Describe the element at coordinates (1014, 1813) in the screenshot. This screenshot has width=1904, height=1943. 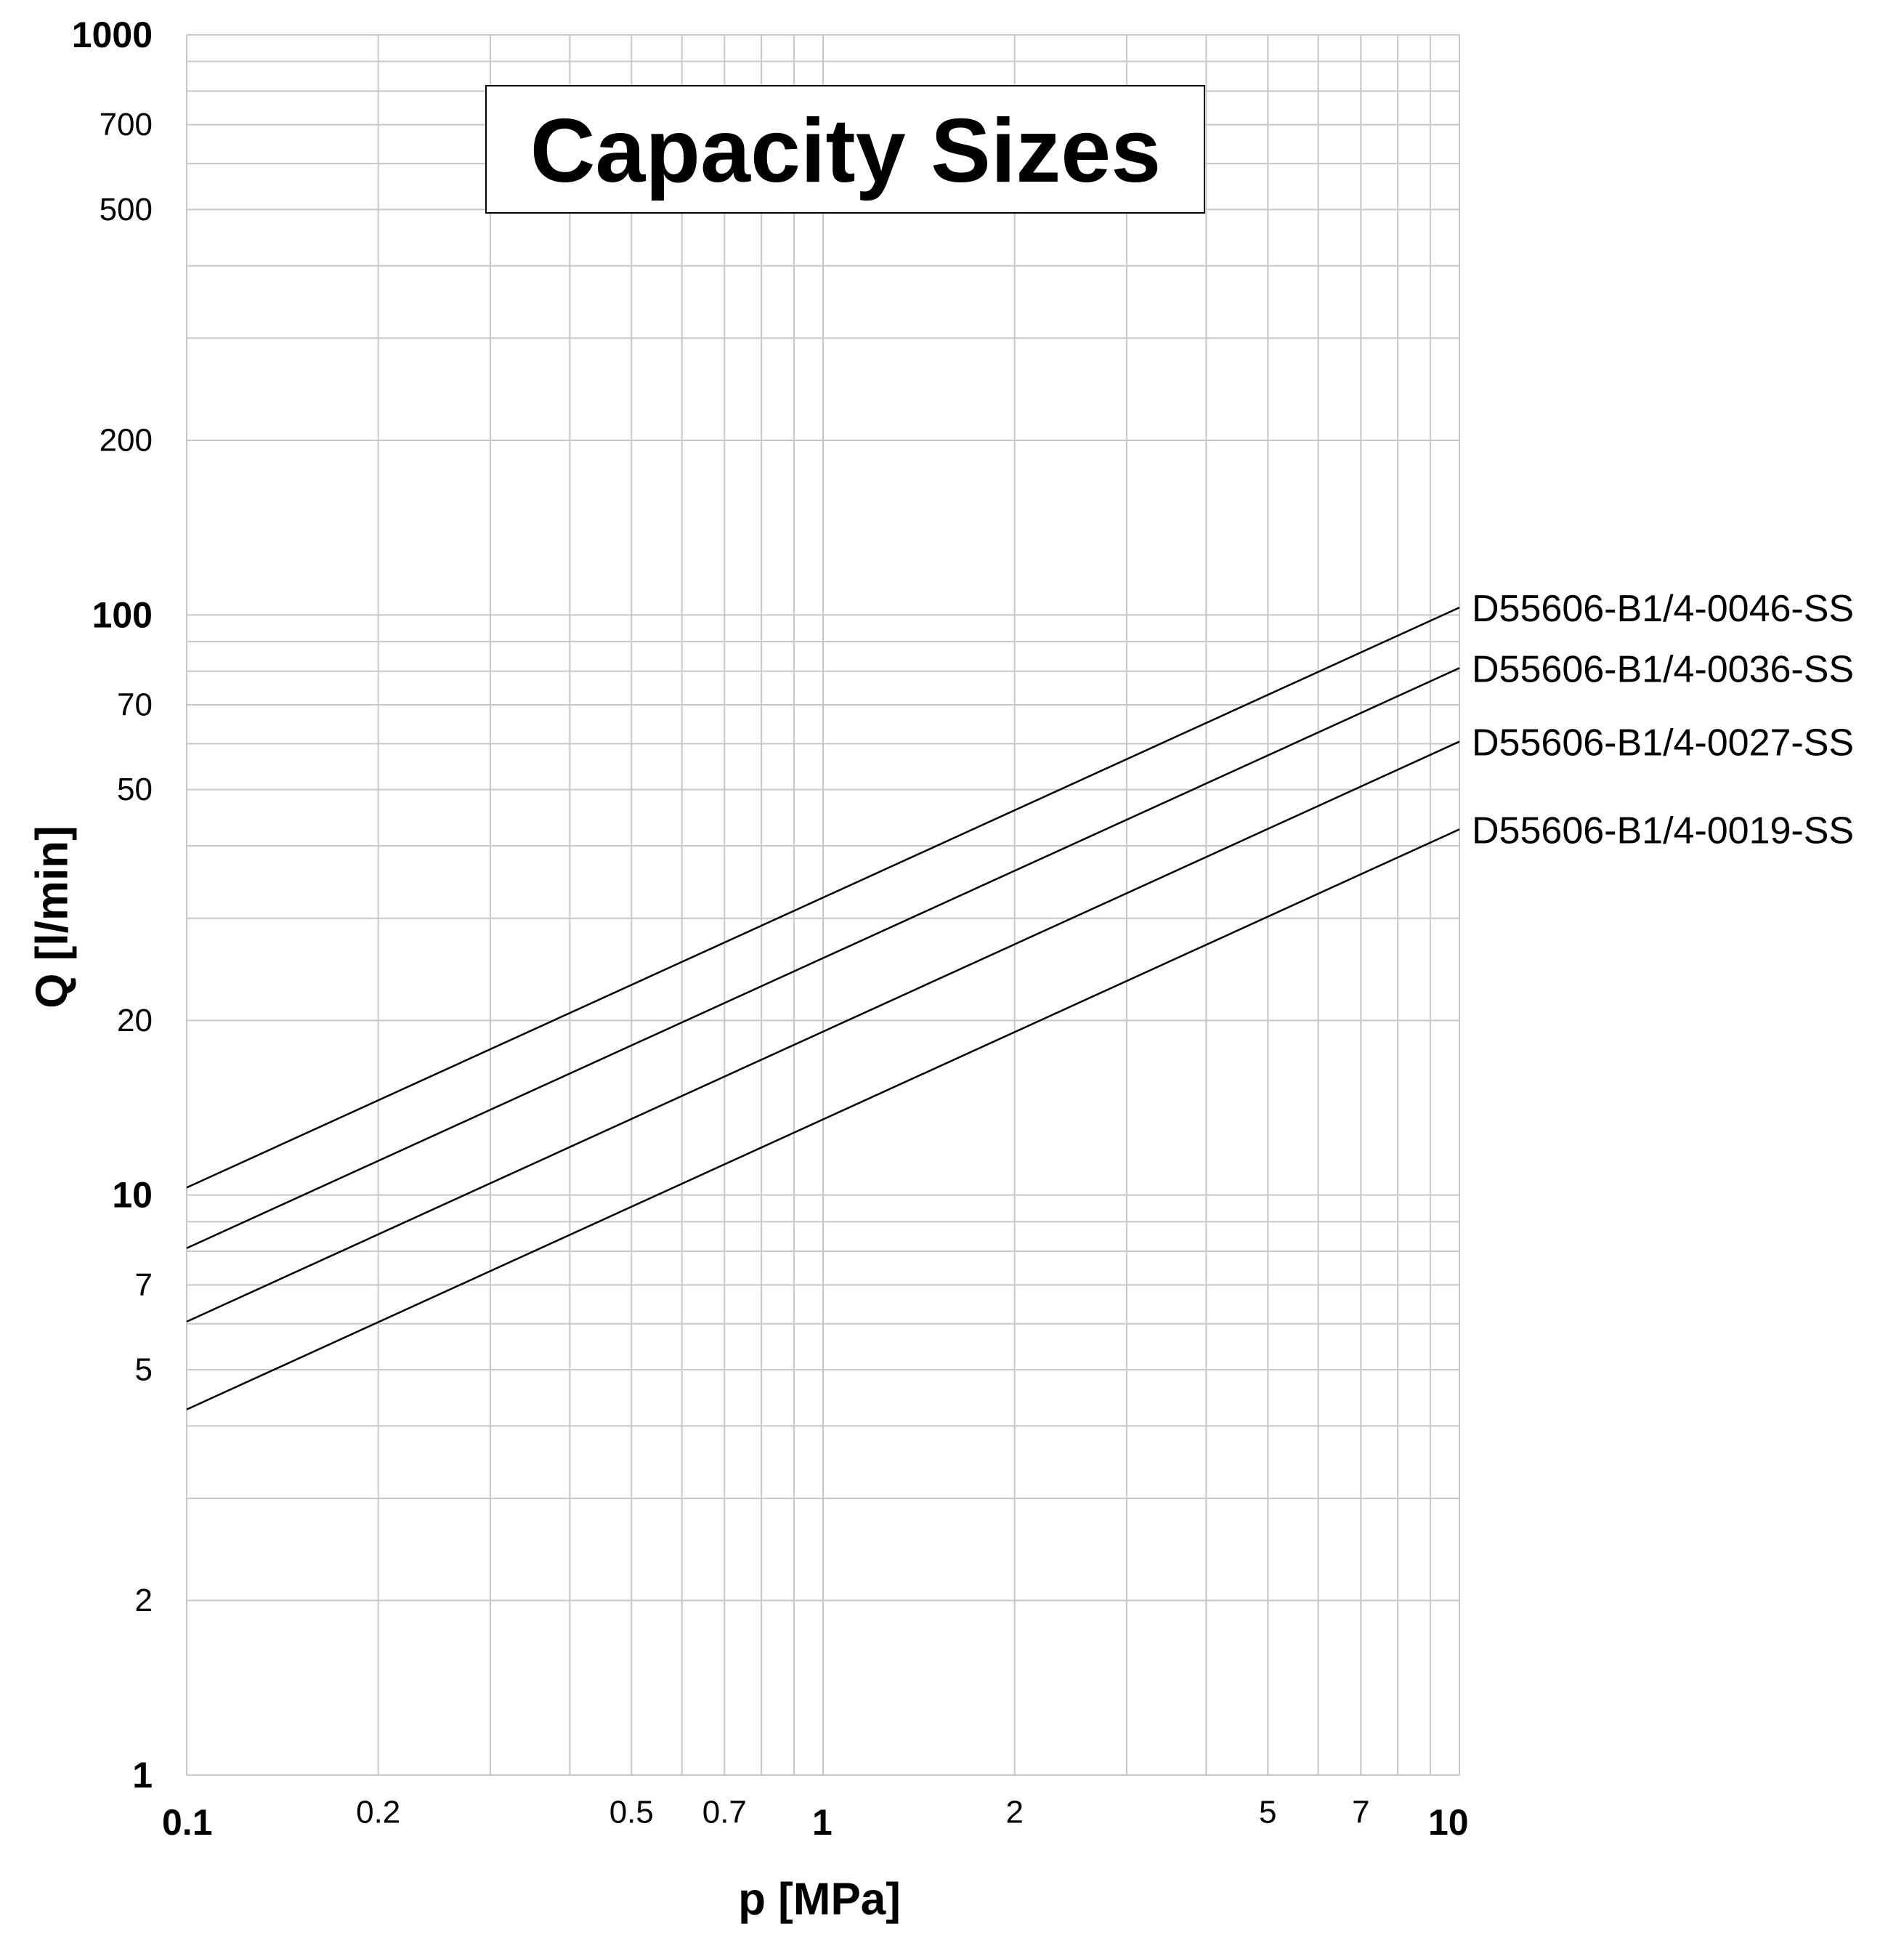
I see `x-tick-label: 2` at that location.